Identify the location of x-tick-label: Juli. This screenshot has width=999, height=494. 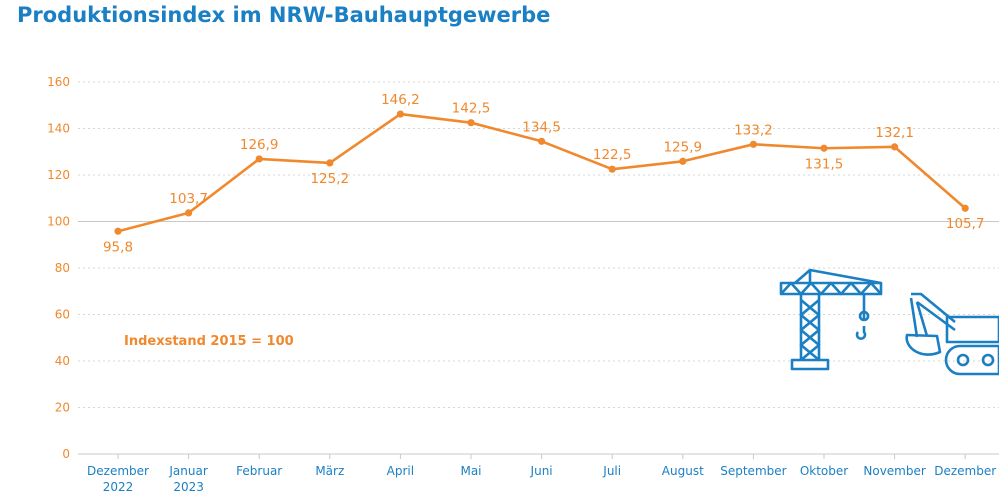
(611, 471).